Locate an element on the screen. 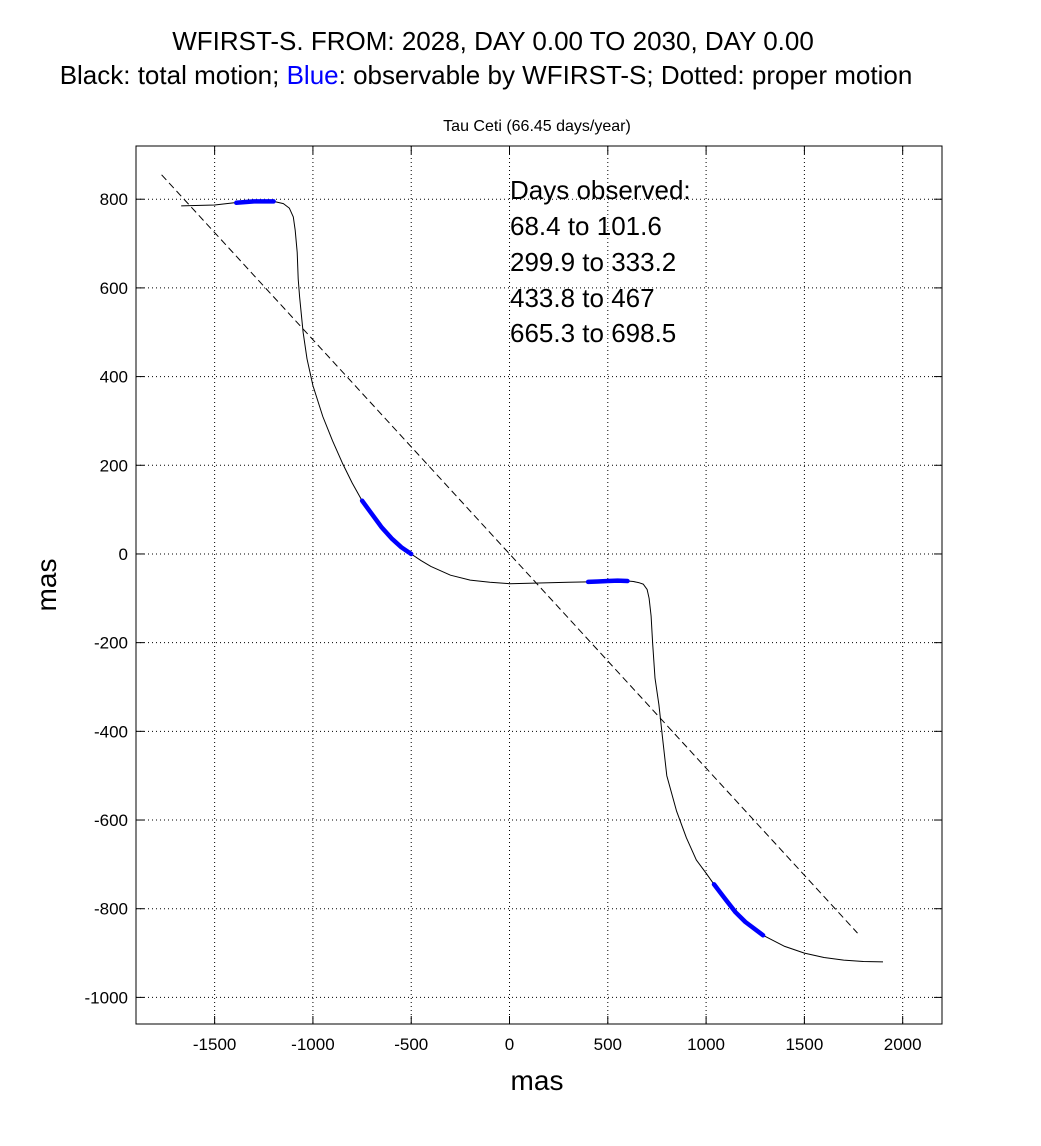  annotation-line-2: 299.9 to 333.2 is located at coordinates (593, 262).